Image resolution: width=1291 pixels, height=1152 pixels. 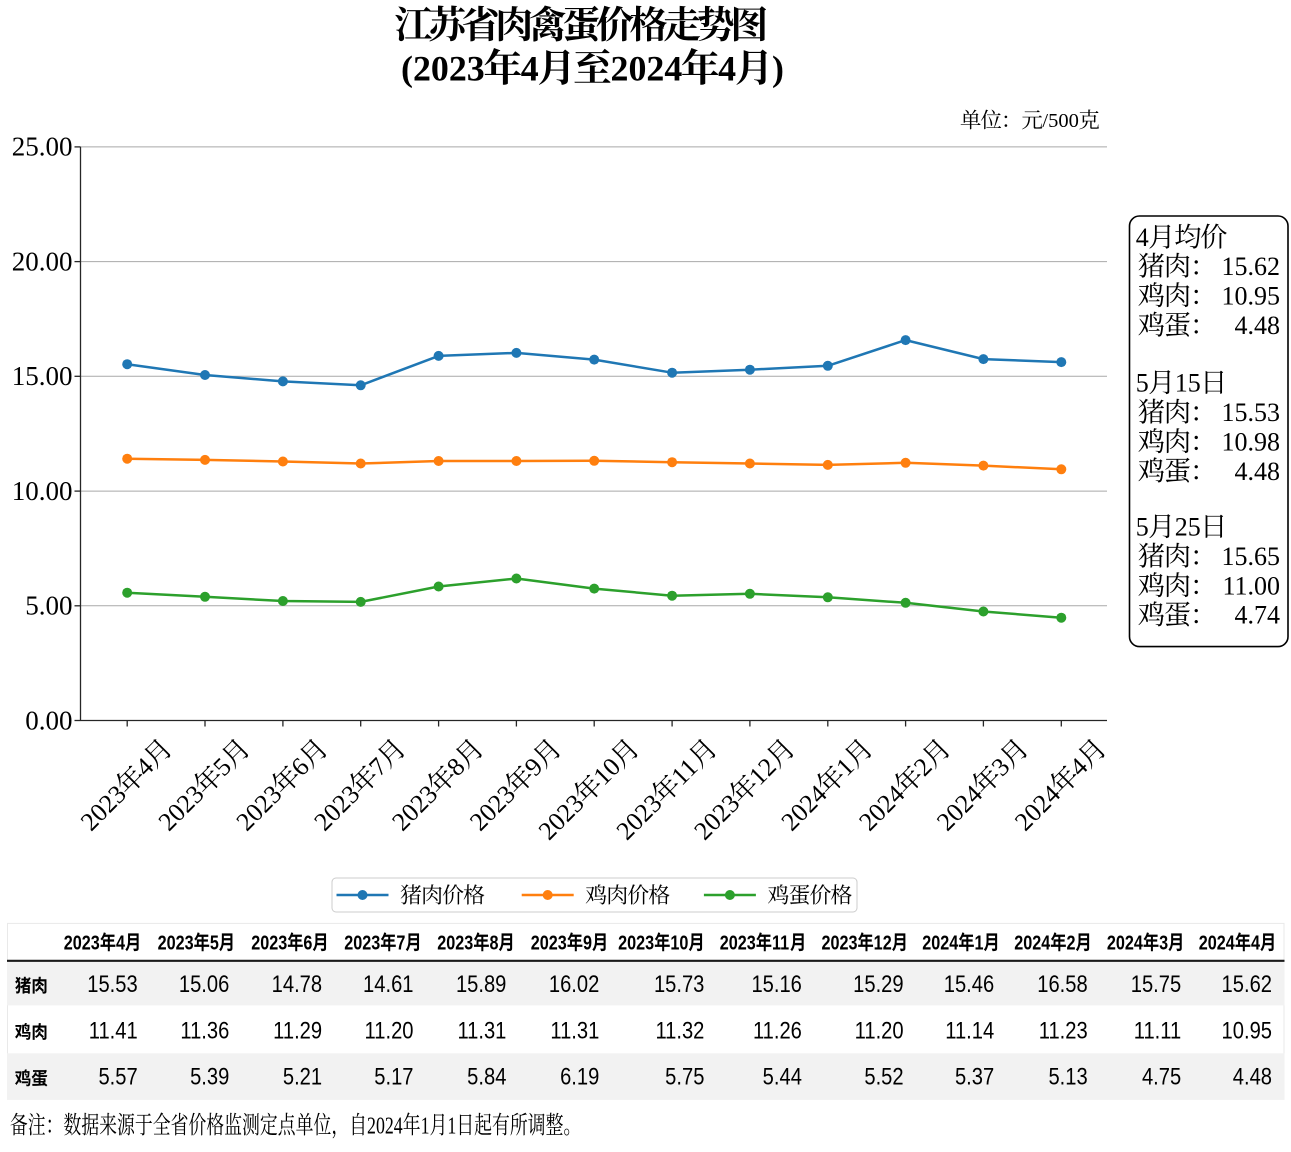 I want to click on svg-text: 11.41, so click(x=113, y=1030).